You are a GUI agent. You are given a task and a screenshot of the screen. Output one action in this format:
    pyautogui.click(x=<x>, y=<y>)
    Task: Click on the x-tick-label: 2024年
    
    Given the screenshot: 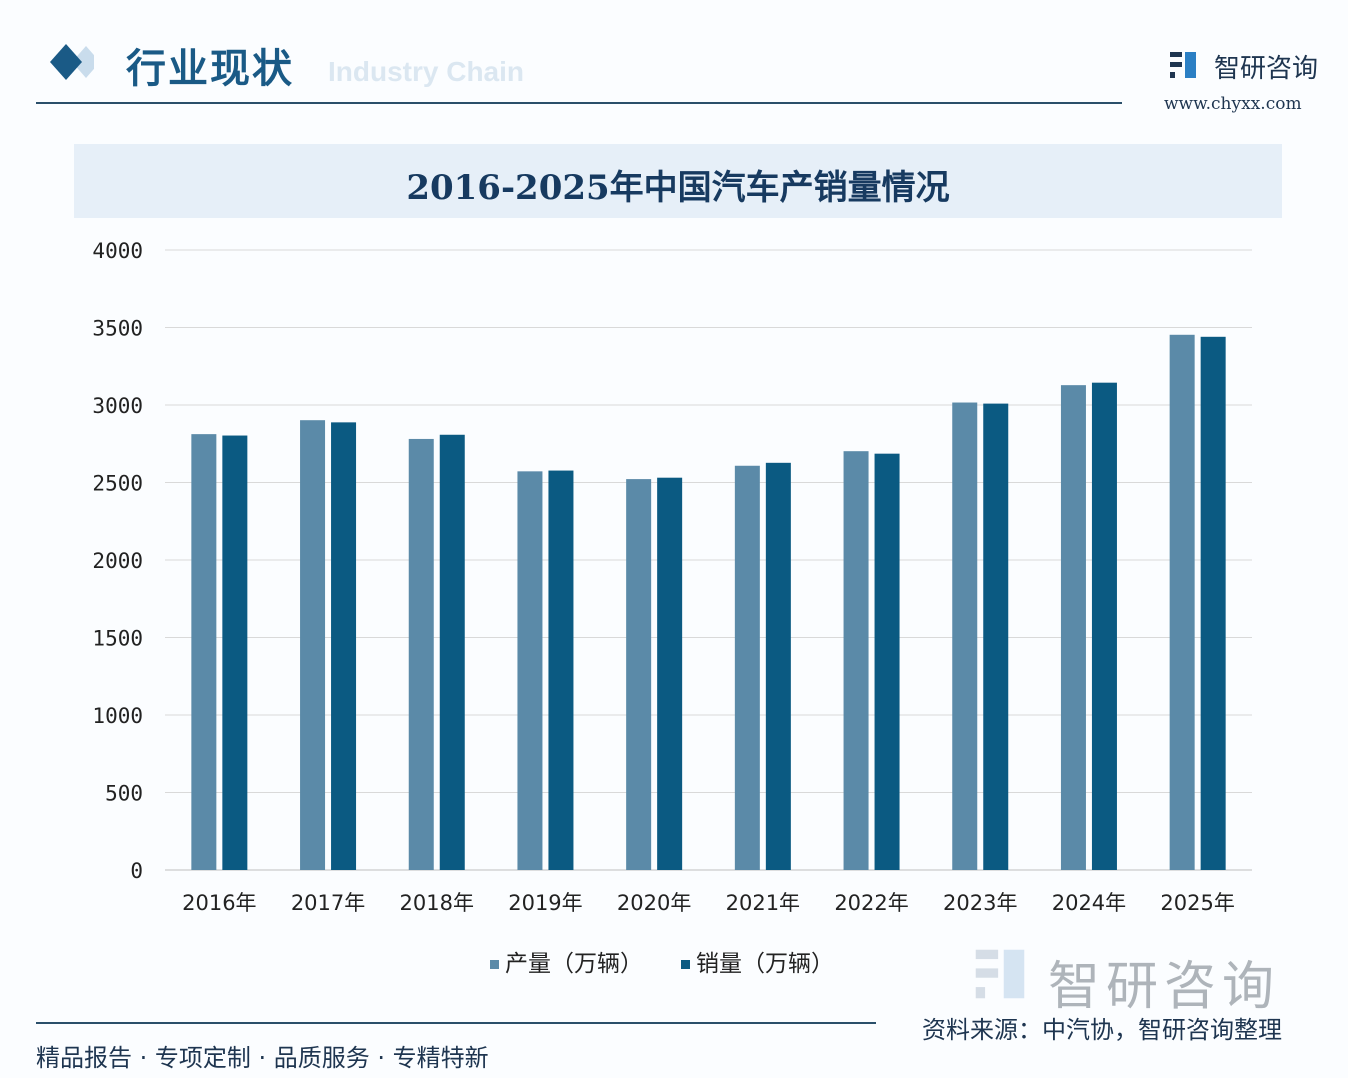 What is the action you would take?
    pyautogui.click(x=1089, y=903)
    